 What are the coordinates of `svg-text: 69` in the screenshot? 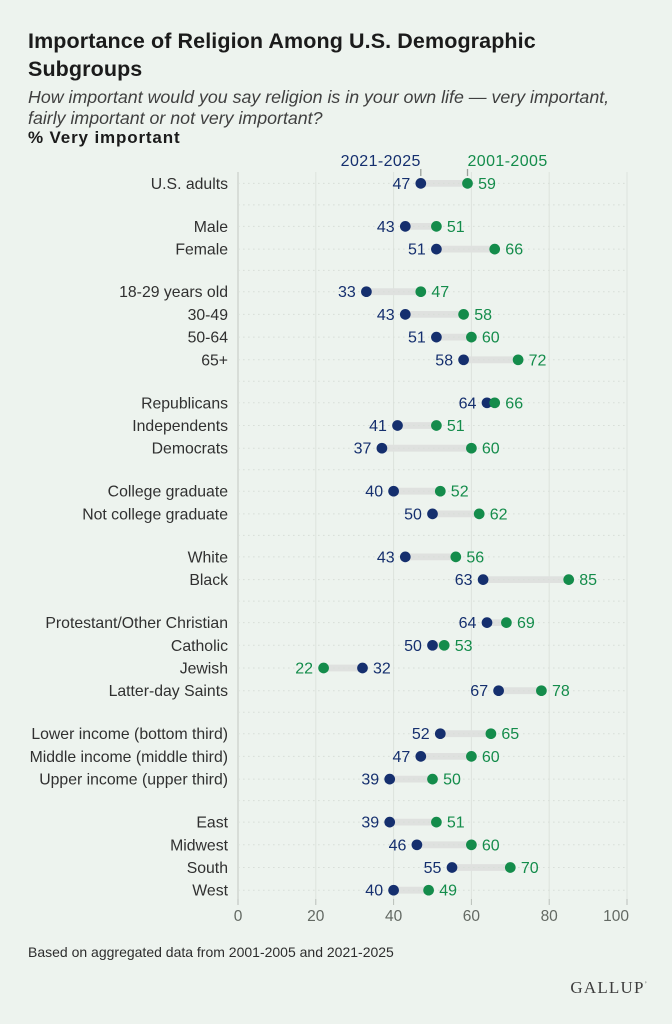 It's located at (526, 623).